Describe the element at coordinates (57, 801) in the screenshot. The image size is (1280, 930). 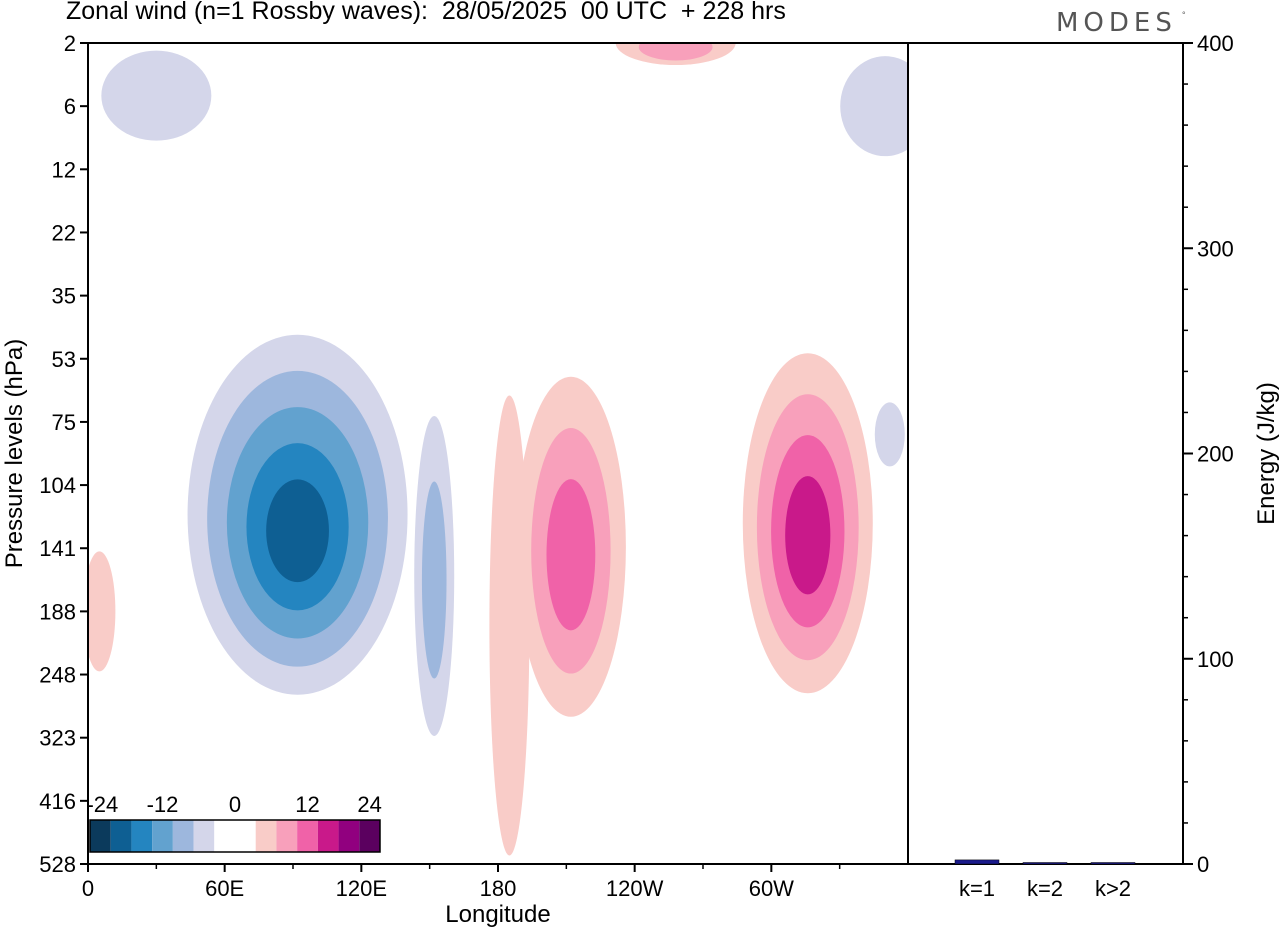
I see `y-tick-label: 416` at that location.